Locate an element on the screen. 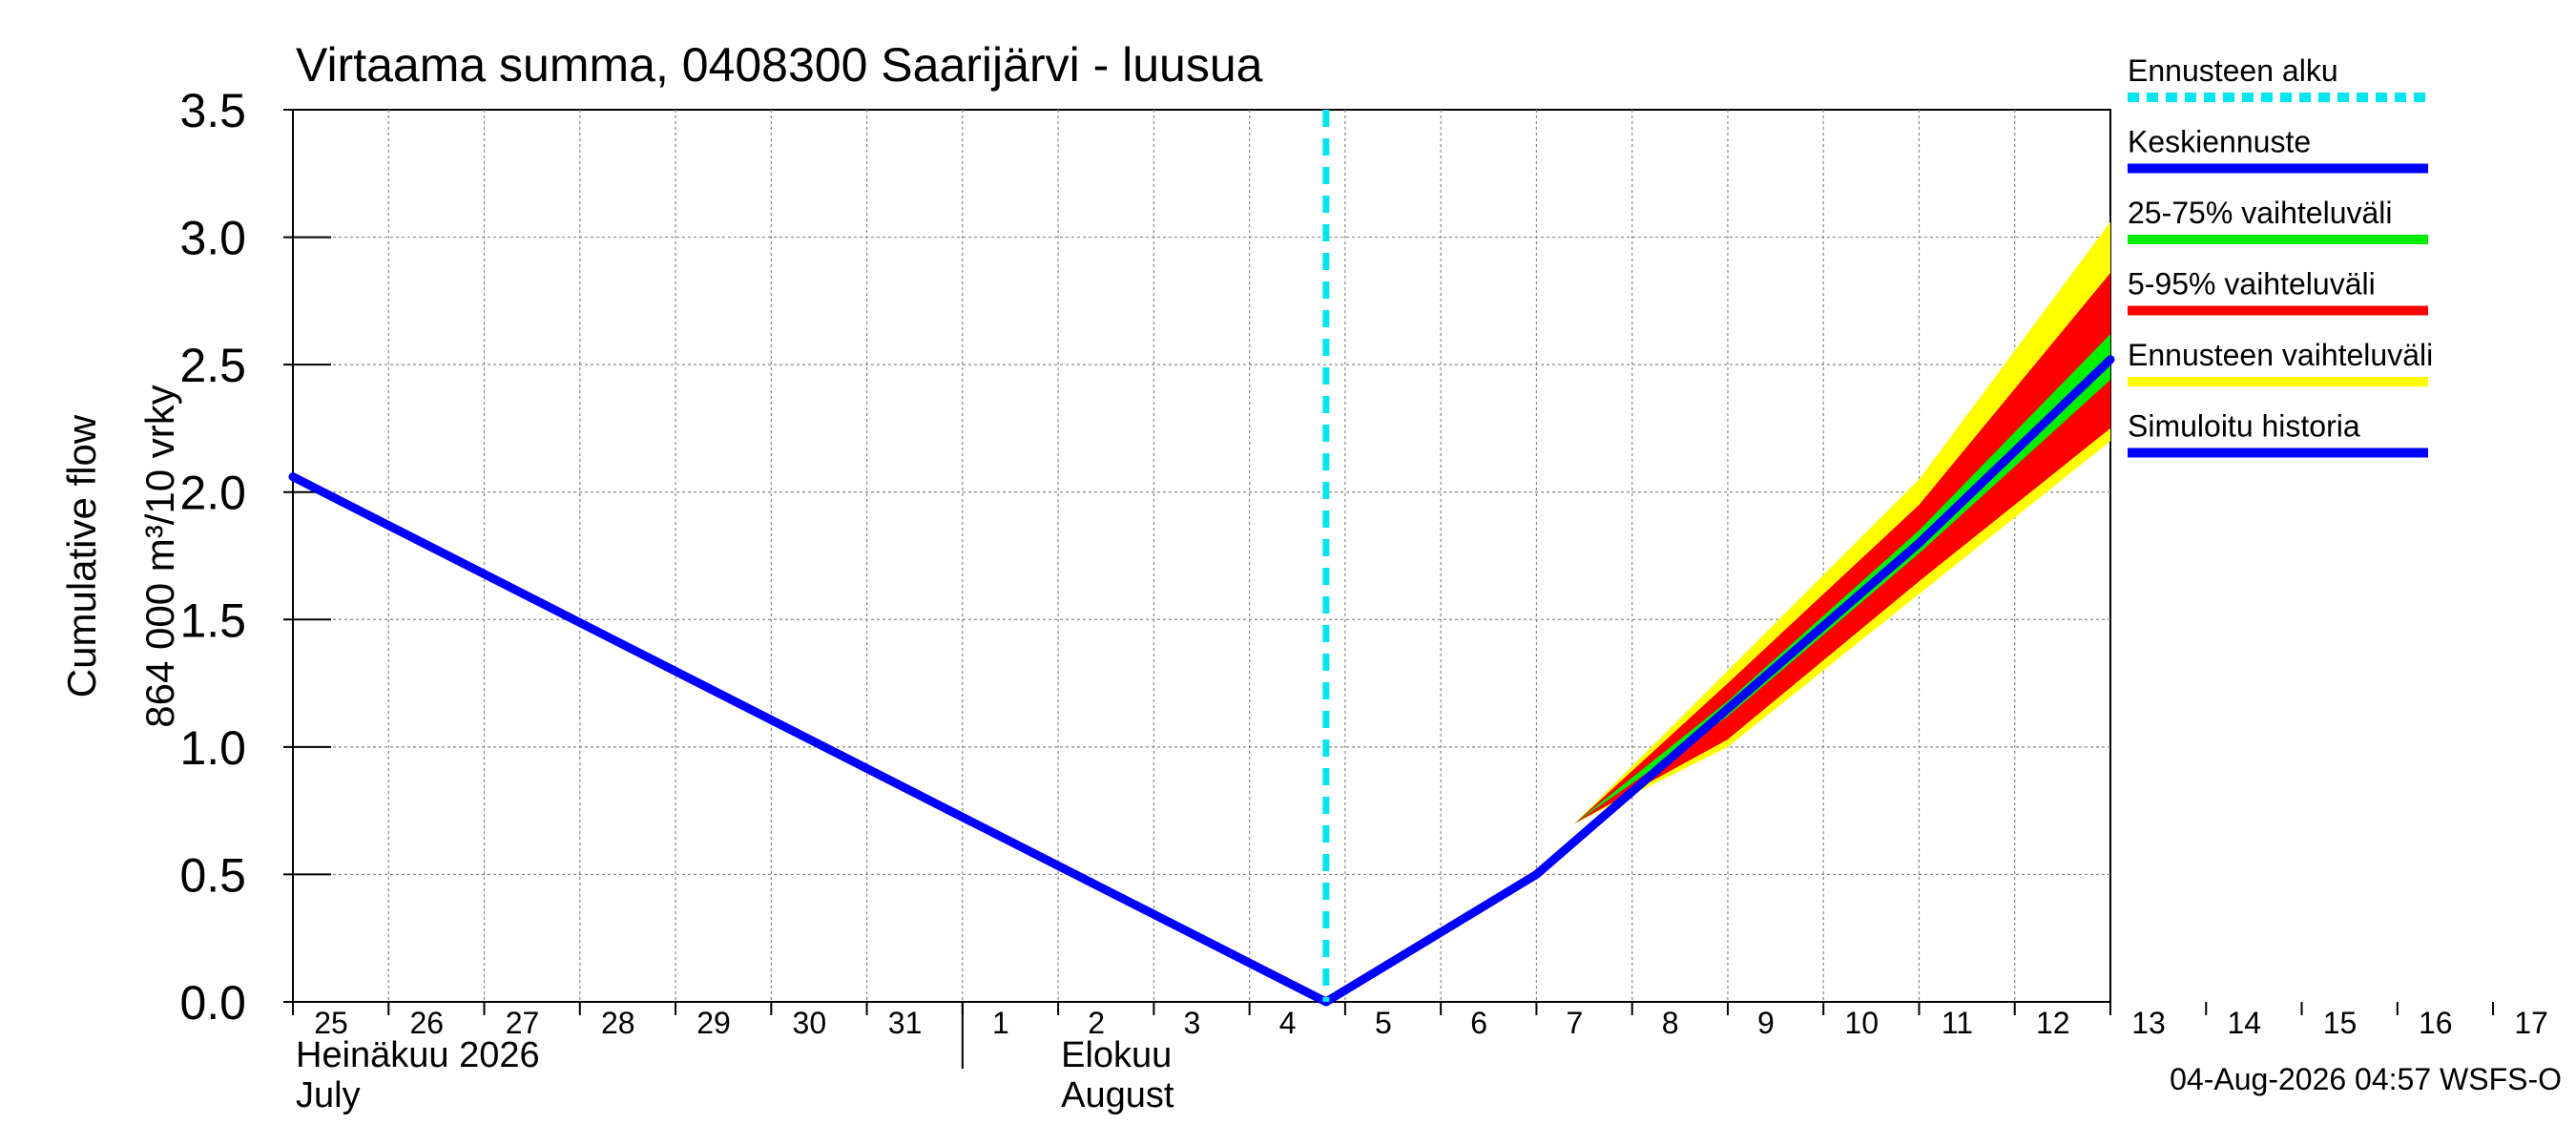 The height and width of the screenshot is (1145, 2576). x-tick-label: 26 is located at coordinates (426, 1023).